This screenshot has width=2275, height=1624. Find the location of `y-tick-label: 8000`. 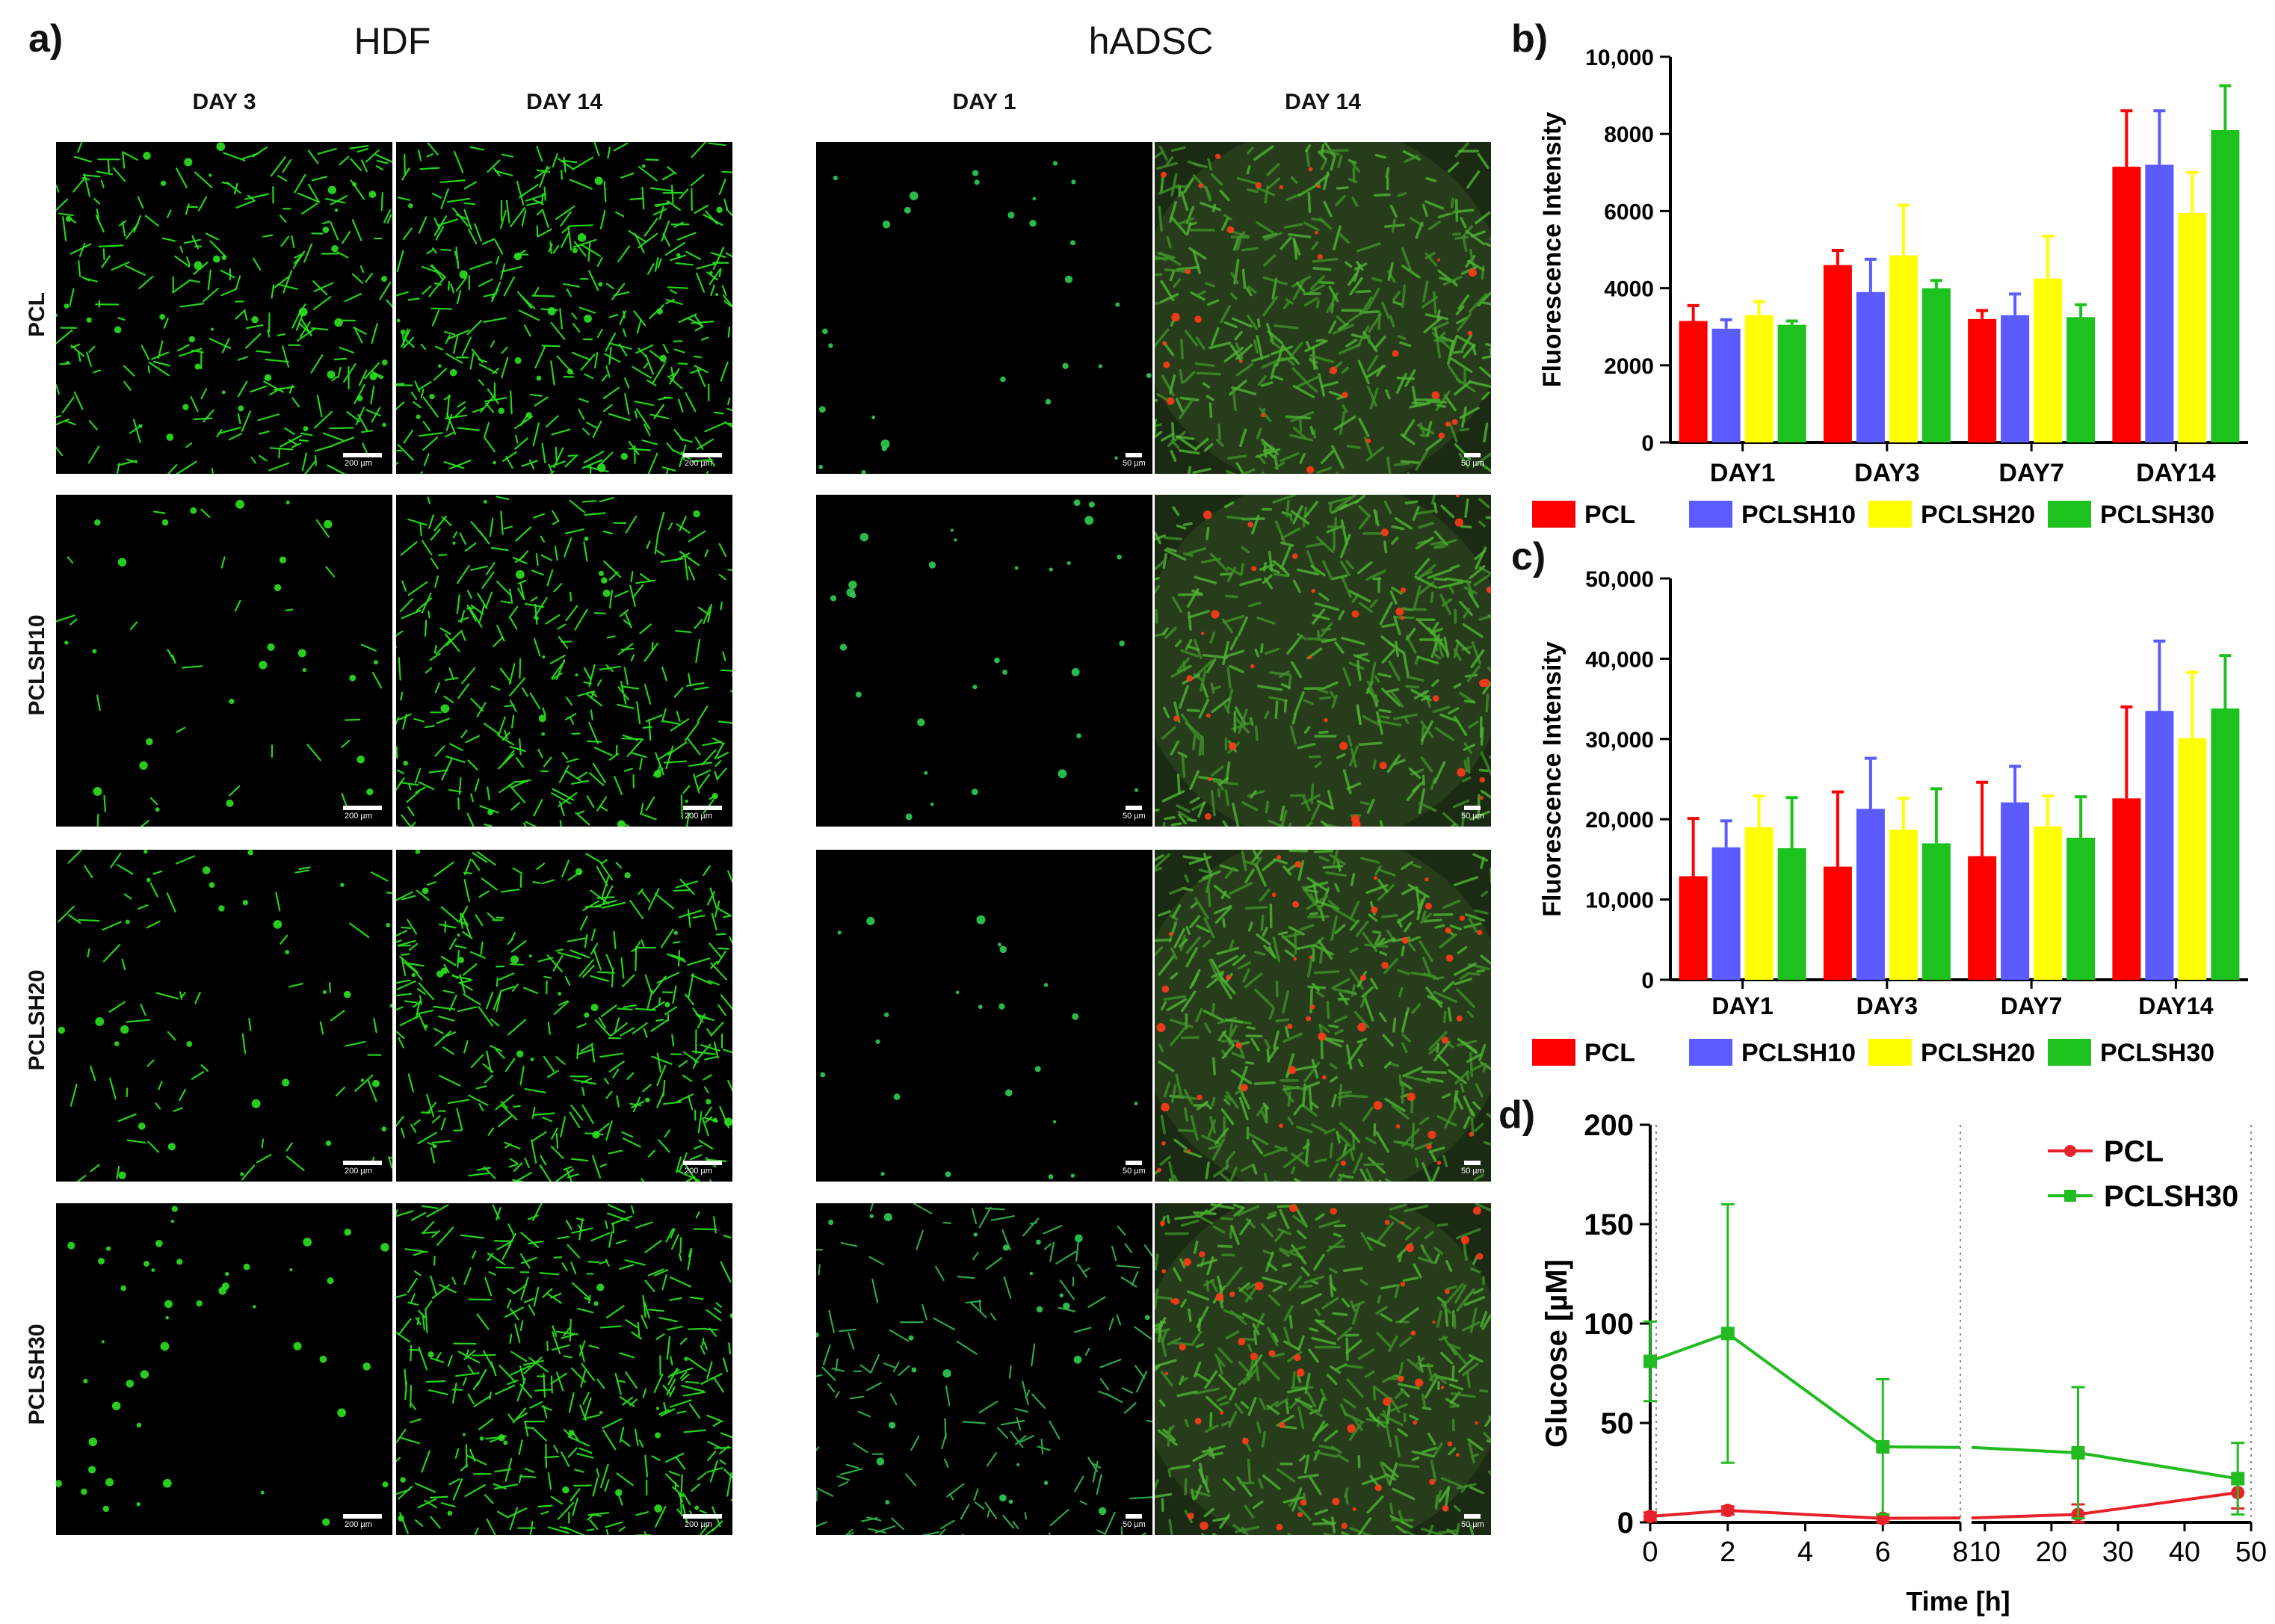

y-tick-label: 8000 is located at coordinates (1629, 135).